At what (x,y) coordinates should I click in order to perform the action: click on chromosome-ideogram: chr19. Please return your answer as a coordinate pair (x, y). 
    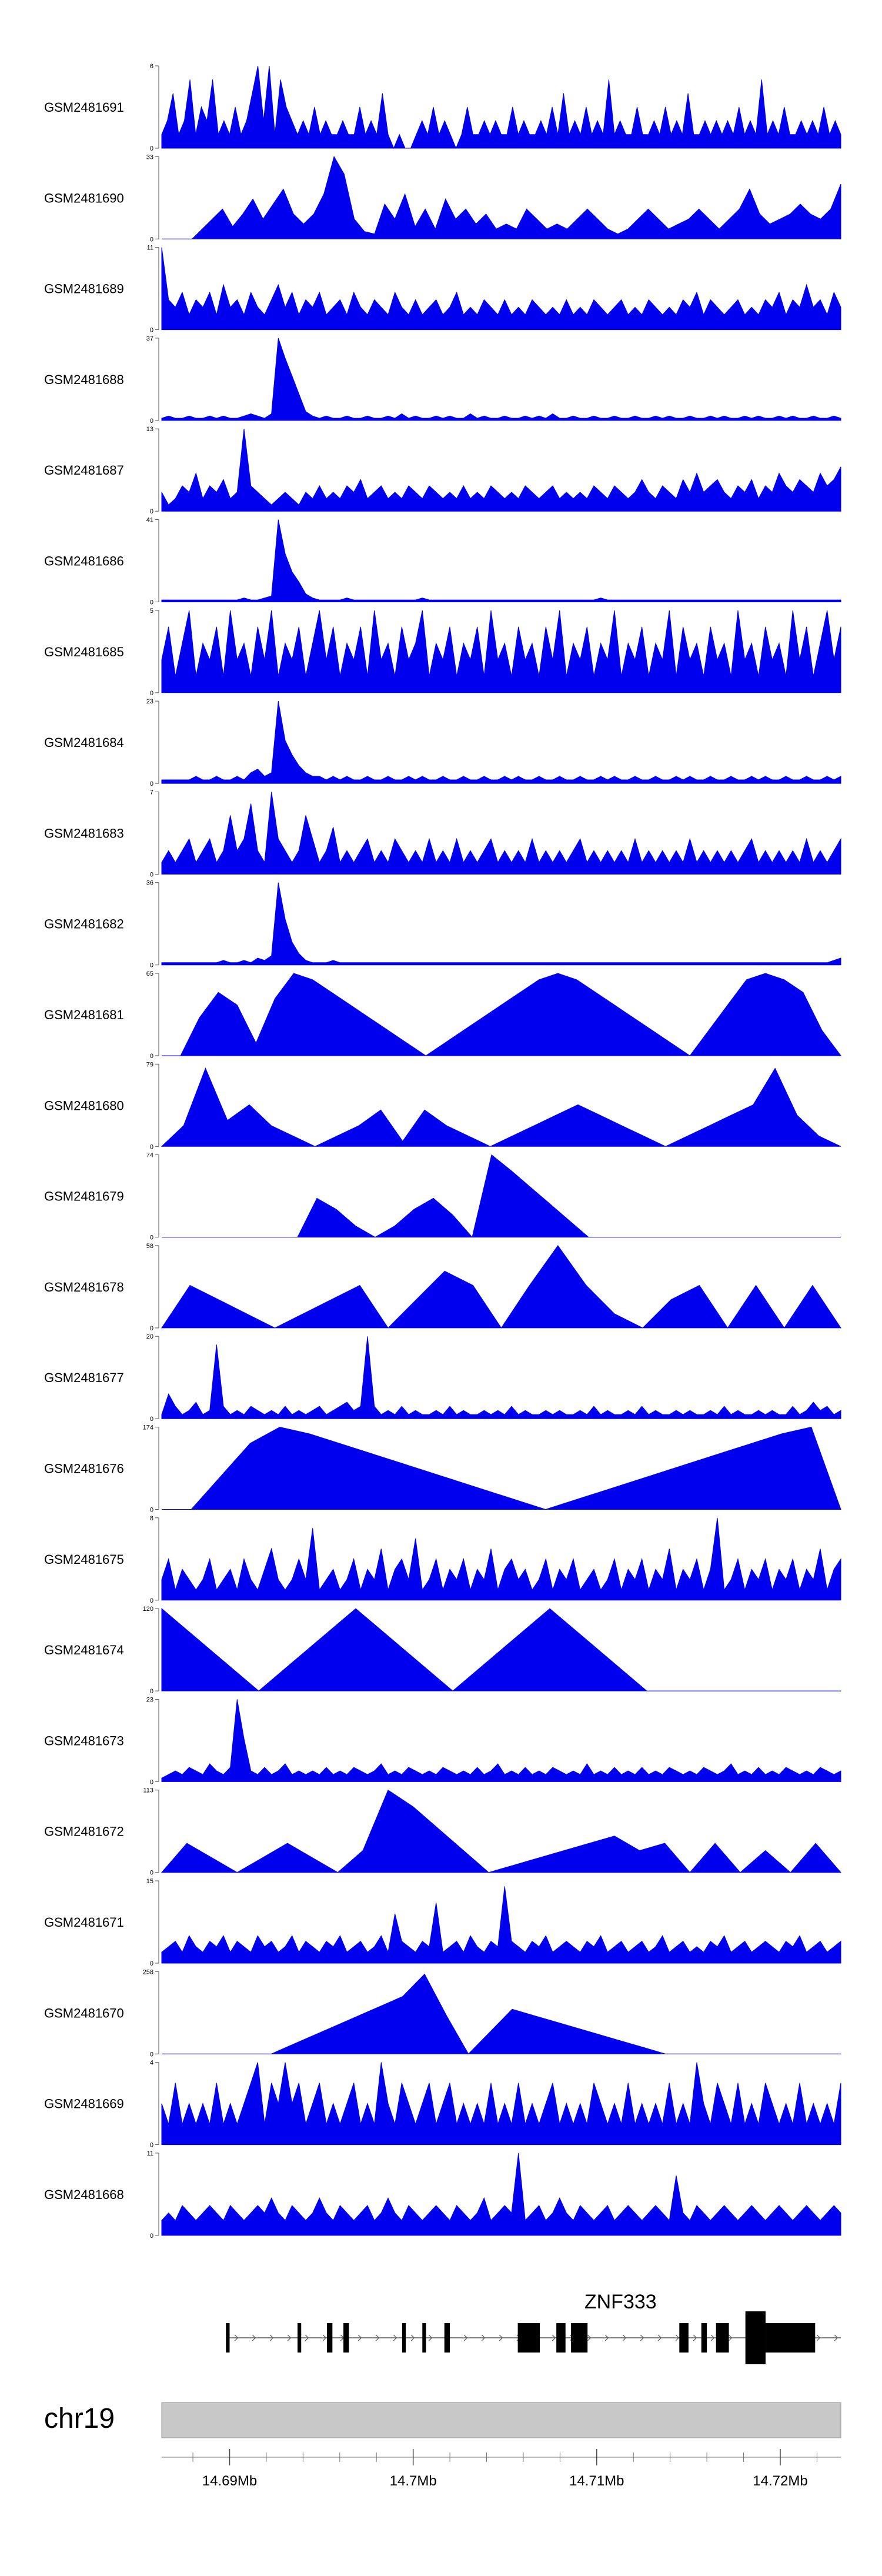
    Looking at the image, I should click on (442, 2420).